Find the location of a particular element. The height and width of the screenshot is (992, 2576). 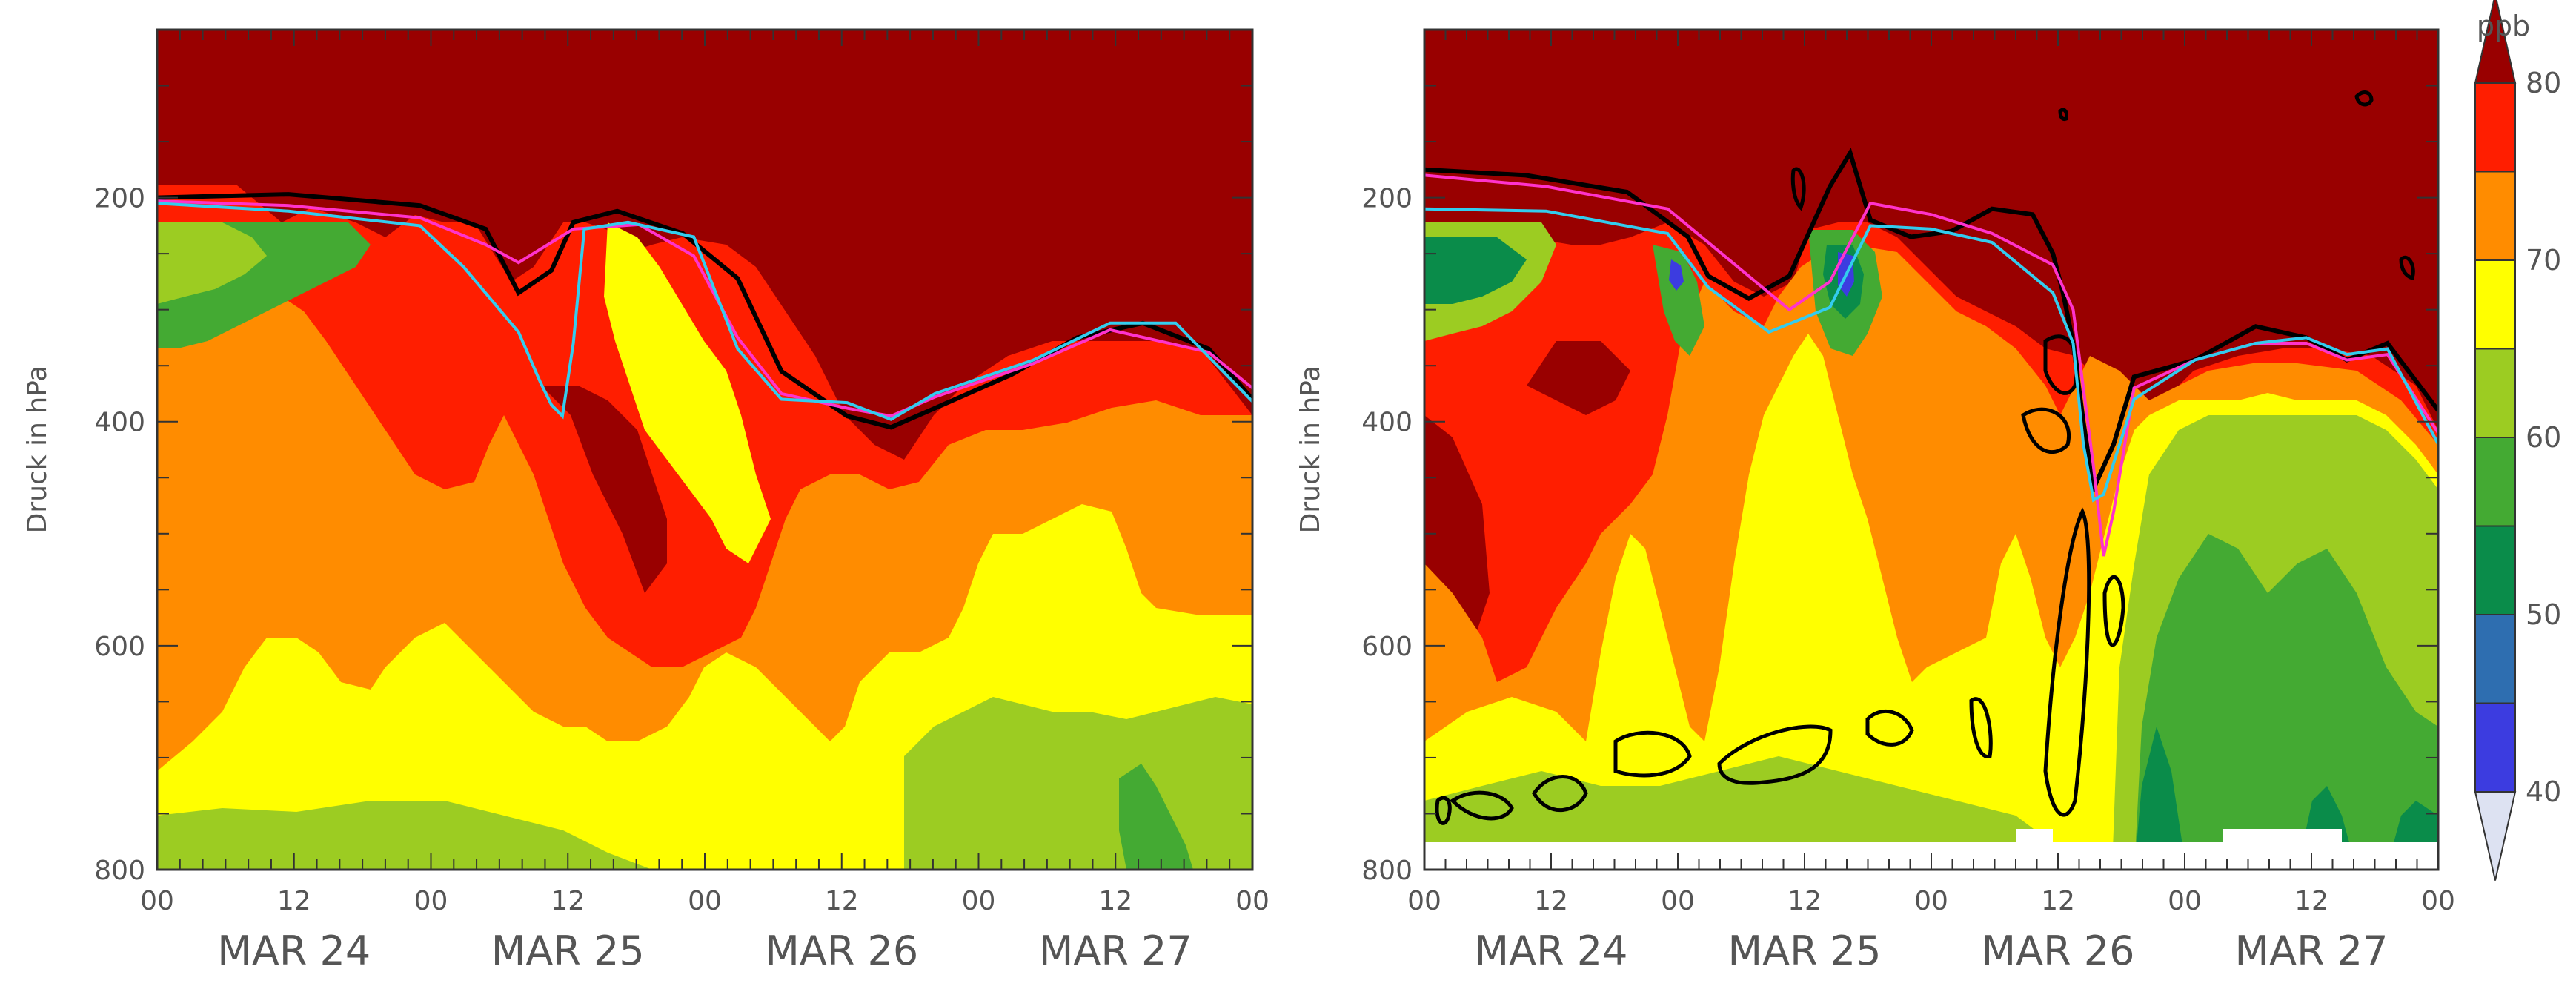

left-trop-magenta is located at coordinates (704, 309).